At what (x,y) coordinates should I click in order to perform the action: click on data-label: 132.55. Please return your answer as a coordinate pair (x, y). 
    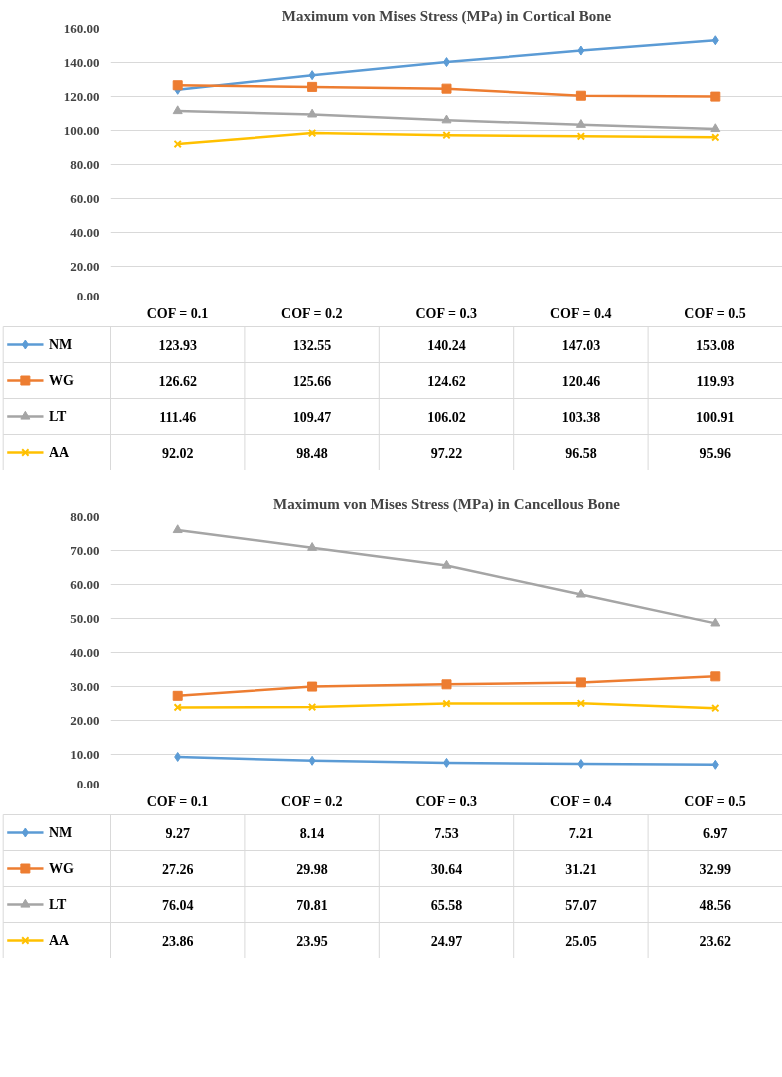
    Looking at the image, I should click on (312, 345).